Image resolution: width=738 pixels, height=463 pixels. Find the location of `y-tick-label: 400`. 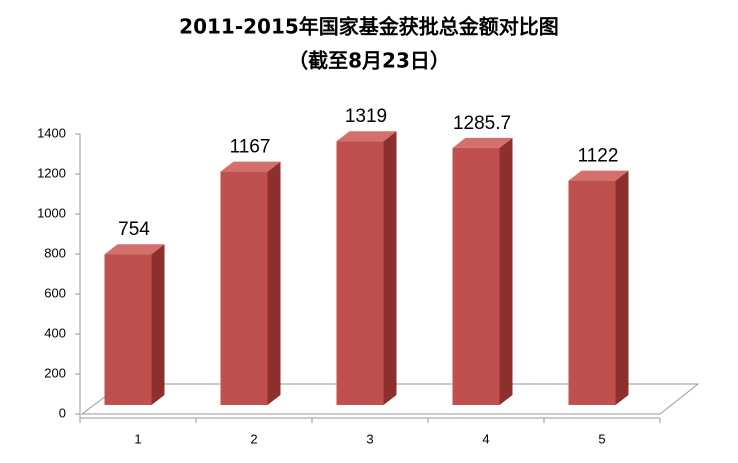

y-tick-label: 400 is located at coordinates (55, 332).